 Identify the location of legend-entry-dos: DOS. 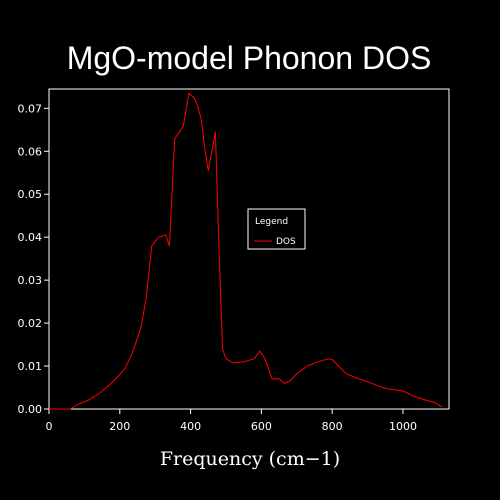
(286, 242).